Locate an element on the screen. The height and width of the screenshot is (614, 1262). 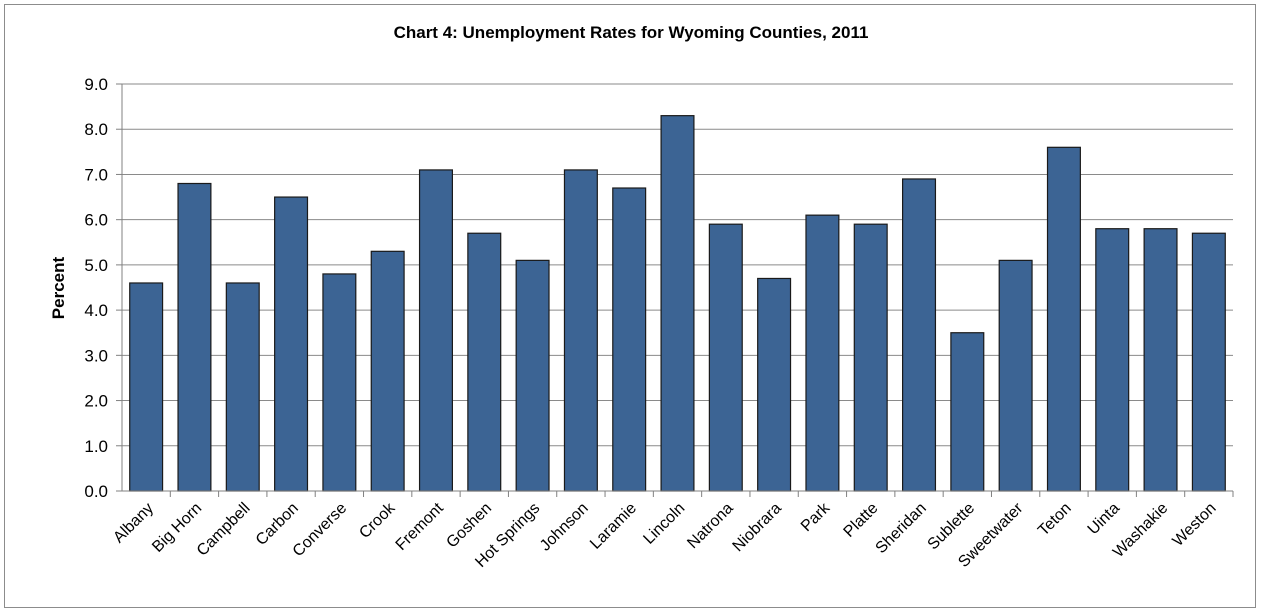
y-tick-labels: 0.0 1.0 2.0 3.0 4.0 5.0 6.0 7.0 8.0 9.0 is located at coordinates (96, 288).